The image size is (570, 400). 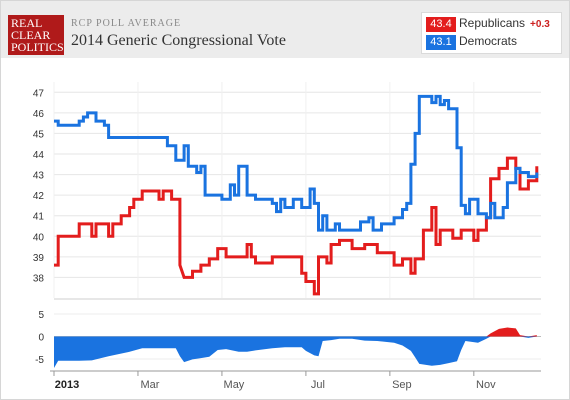 I want to click on chart-kicker: RCP POLL AVERAGE, so click(x=126, y=23).